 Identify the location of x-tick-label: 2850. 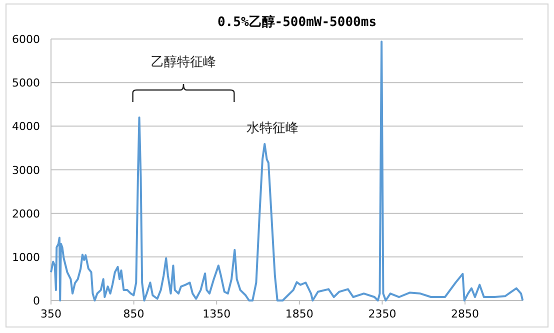
(465, 314).